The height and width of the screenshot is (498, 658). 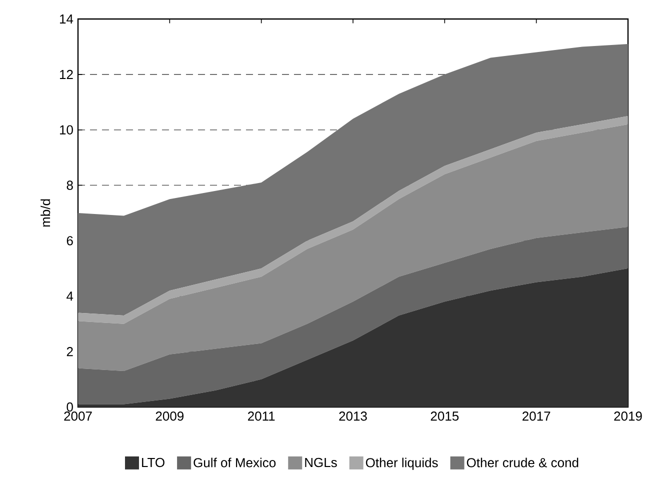 What do you see at coordinates (69, 407) in the screenshot?
I see `y-tick-label: 0` at bounding box center [69, 407].